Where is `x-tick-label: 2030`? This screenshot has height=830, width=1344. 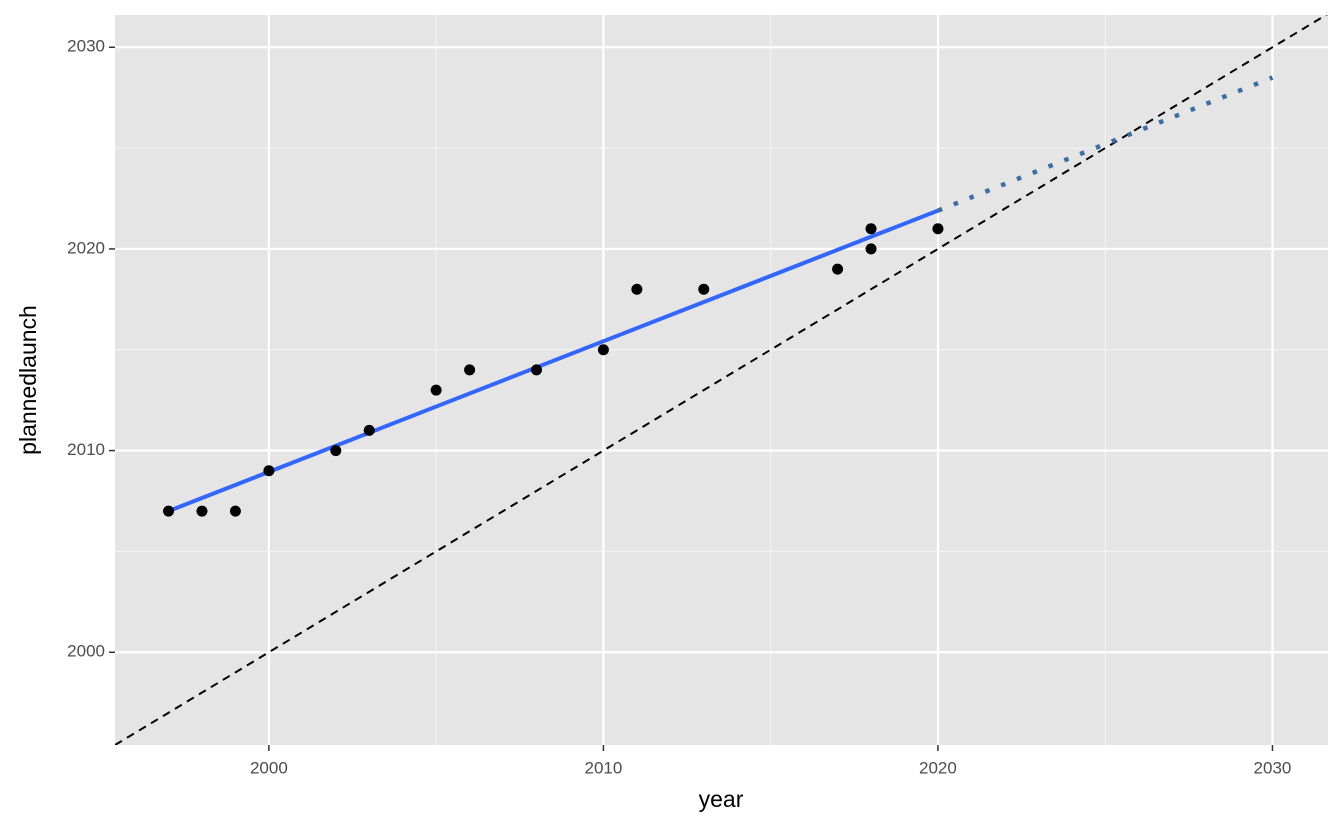
x-tick-label: 2030 is located at coordinates (1273, 767).